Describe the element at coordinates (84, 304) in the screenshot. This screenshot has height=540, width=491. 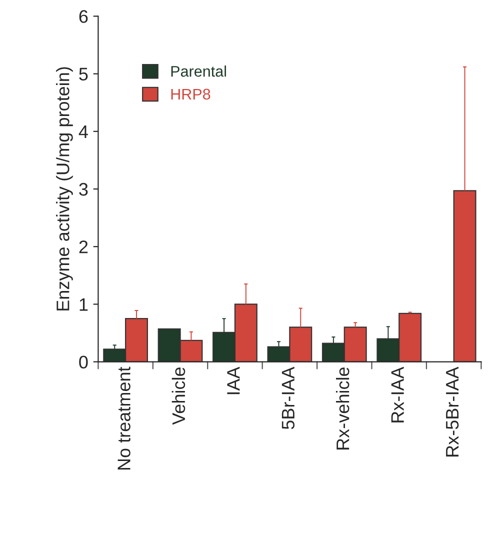
I see `y-tick-label: 1` at that location.